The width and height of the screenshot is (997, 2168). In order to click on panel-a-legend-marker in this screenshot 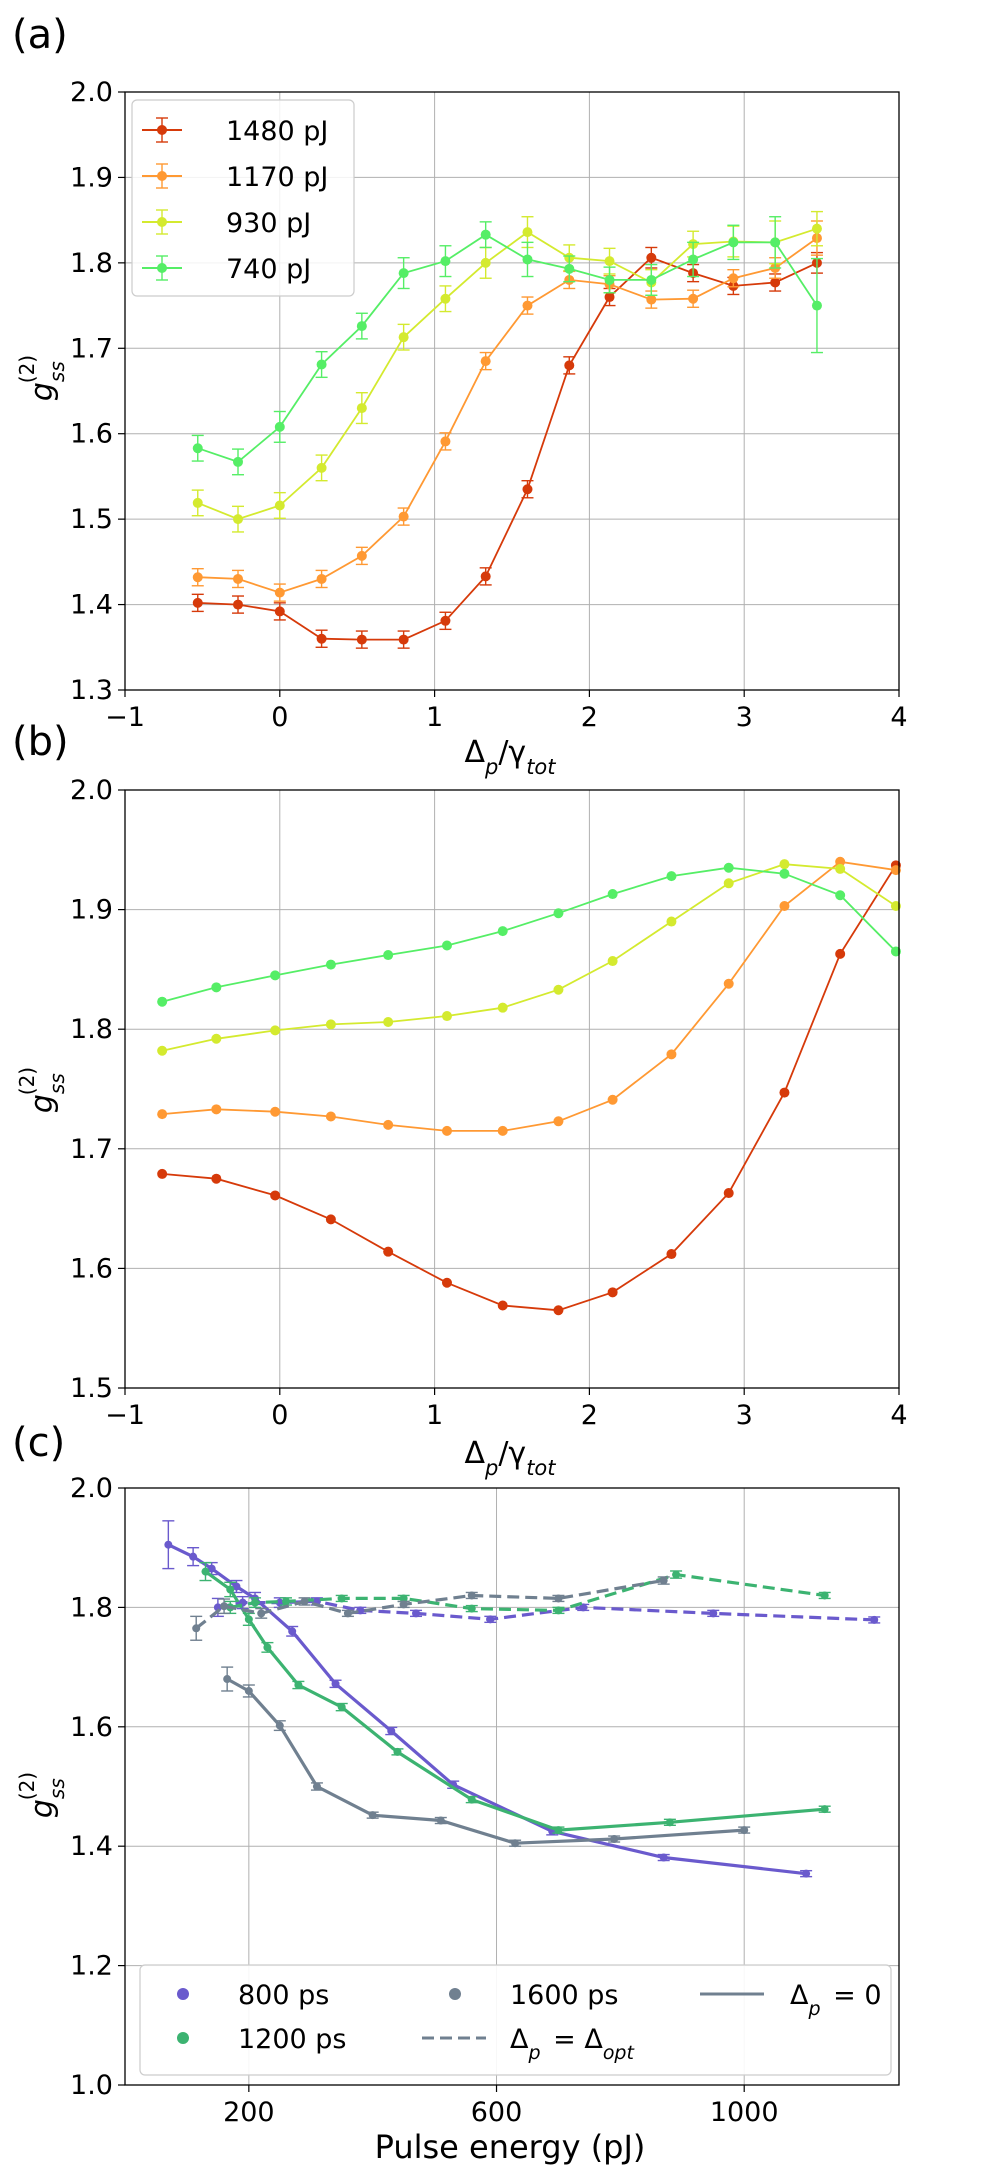, I will do `click(162, 130)`.